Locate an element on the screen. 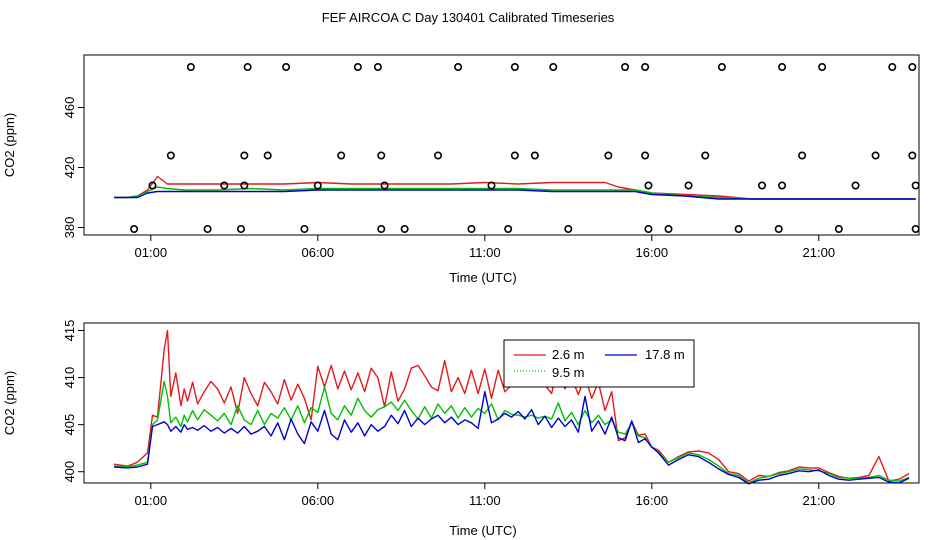  bottom-y-tick-label: 415 is located at coordinates (69, 331).